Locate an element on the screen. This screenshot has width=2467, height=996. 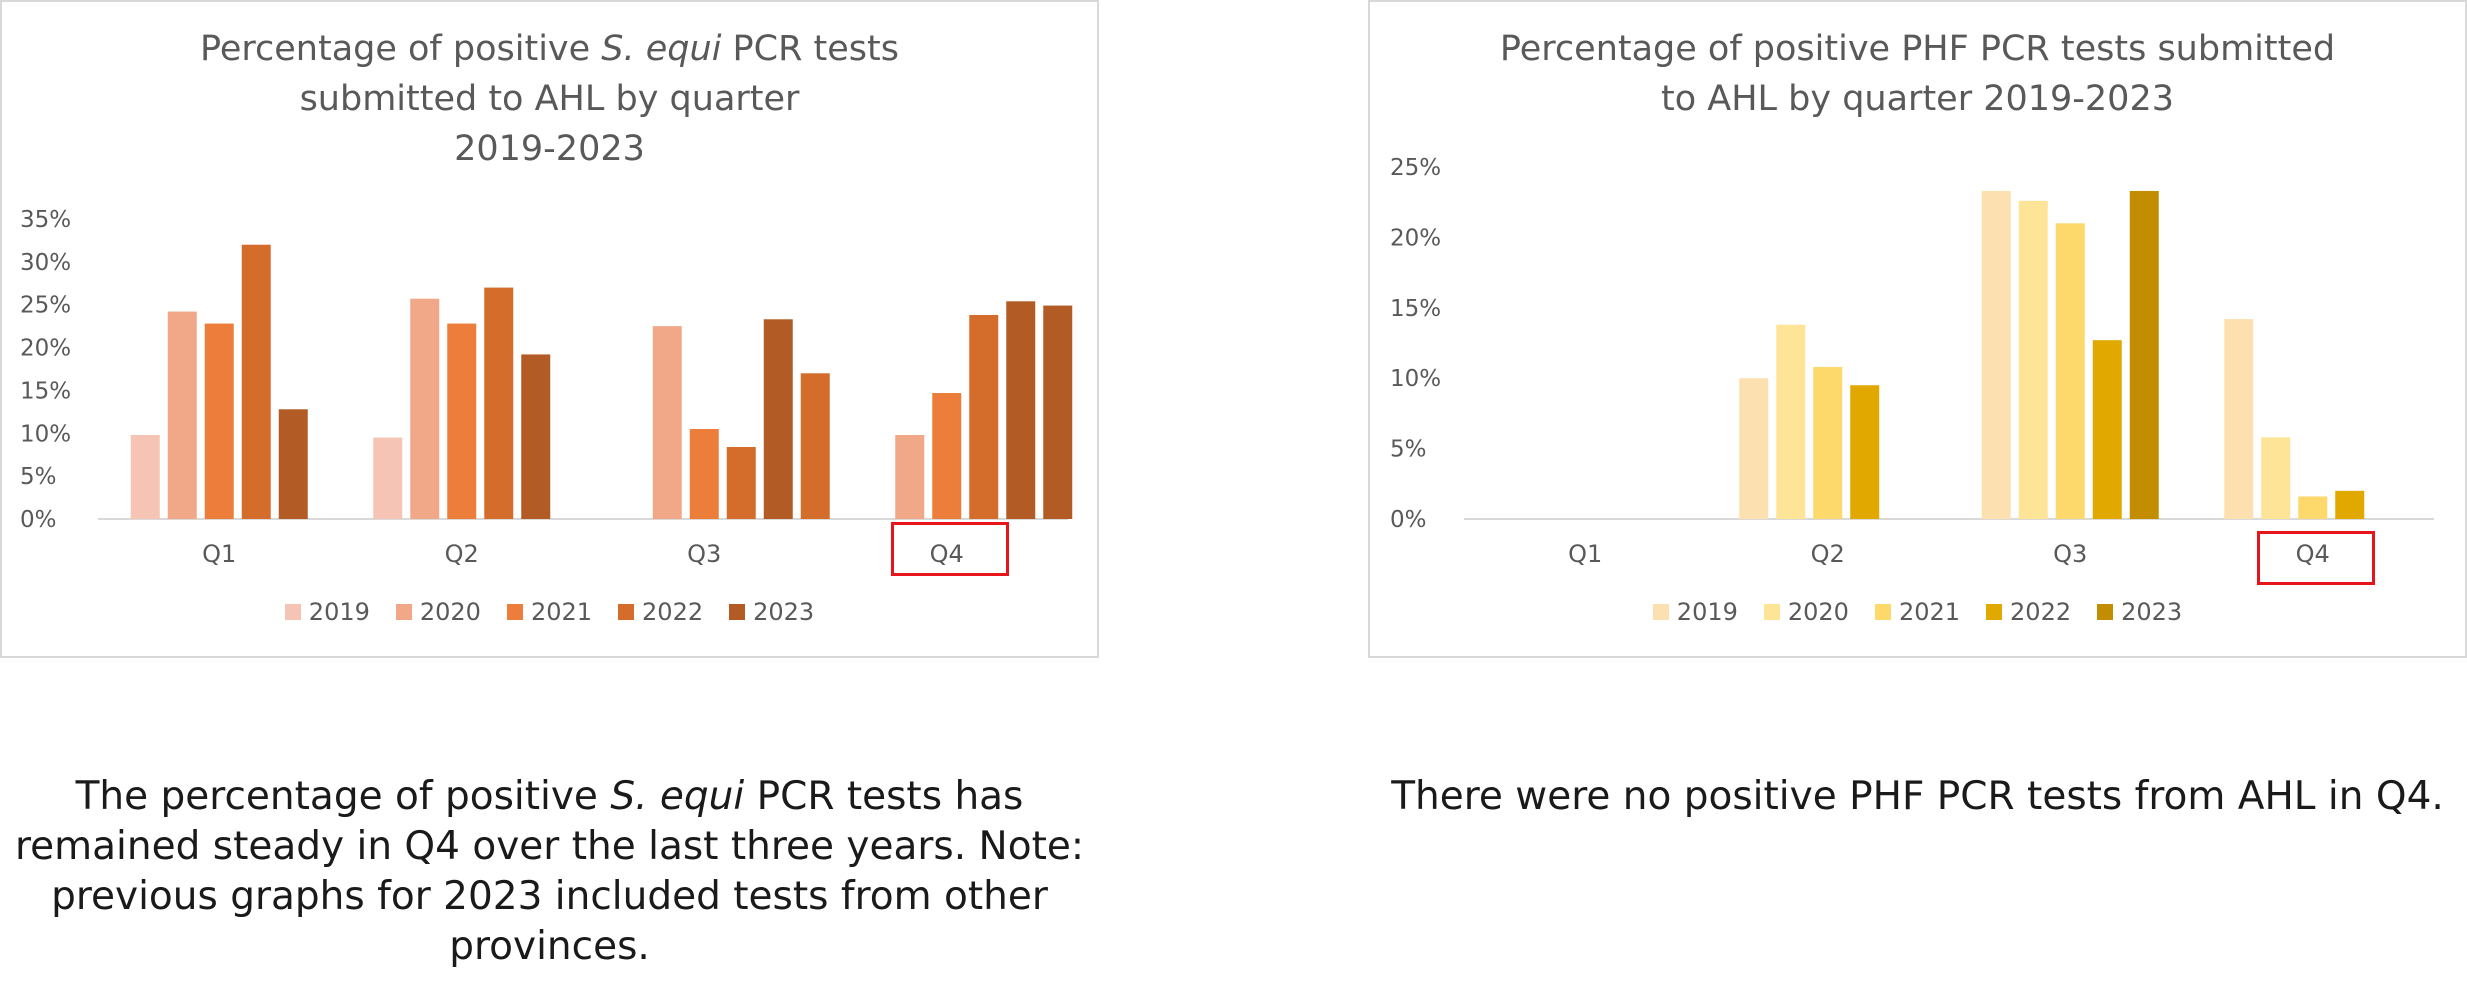
bar-2023-q4 is located at coordinates (1021, 410).